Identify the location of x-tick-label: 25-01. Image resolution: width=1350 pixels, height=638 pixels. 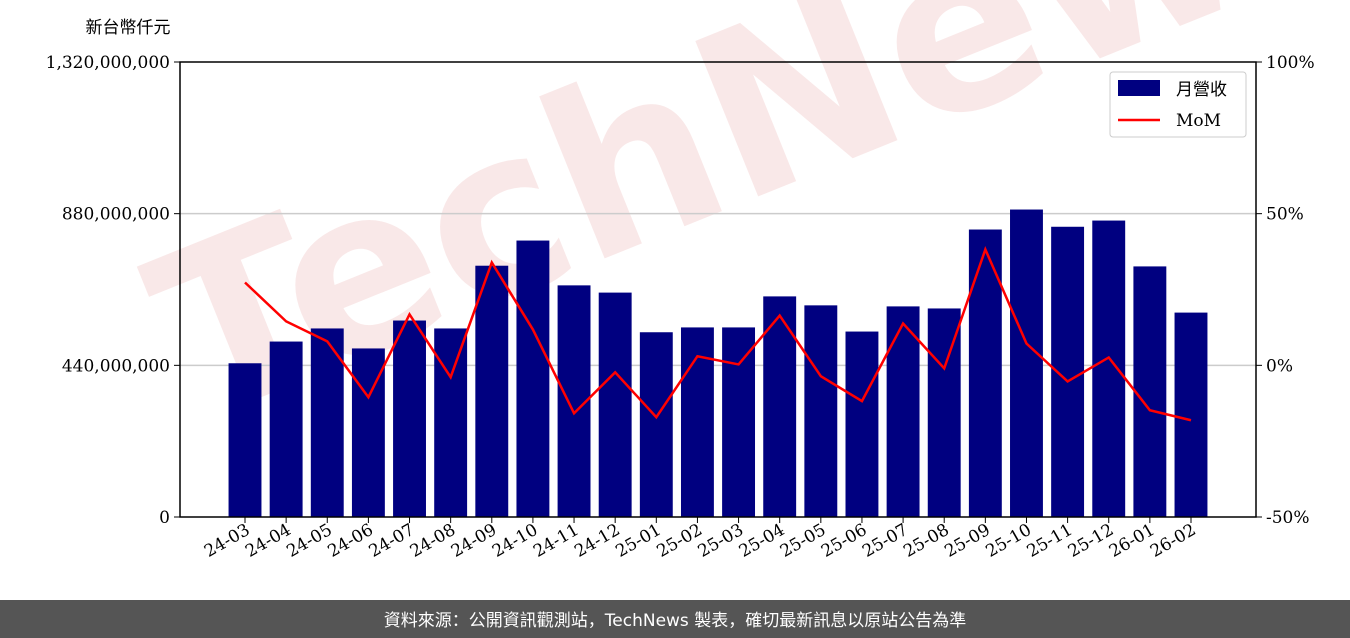
(638, 541).